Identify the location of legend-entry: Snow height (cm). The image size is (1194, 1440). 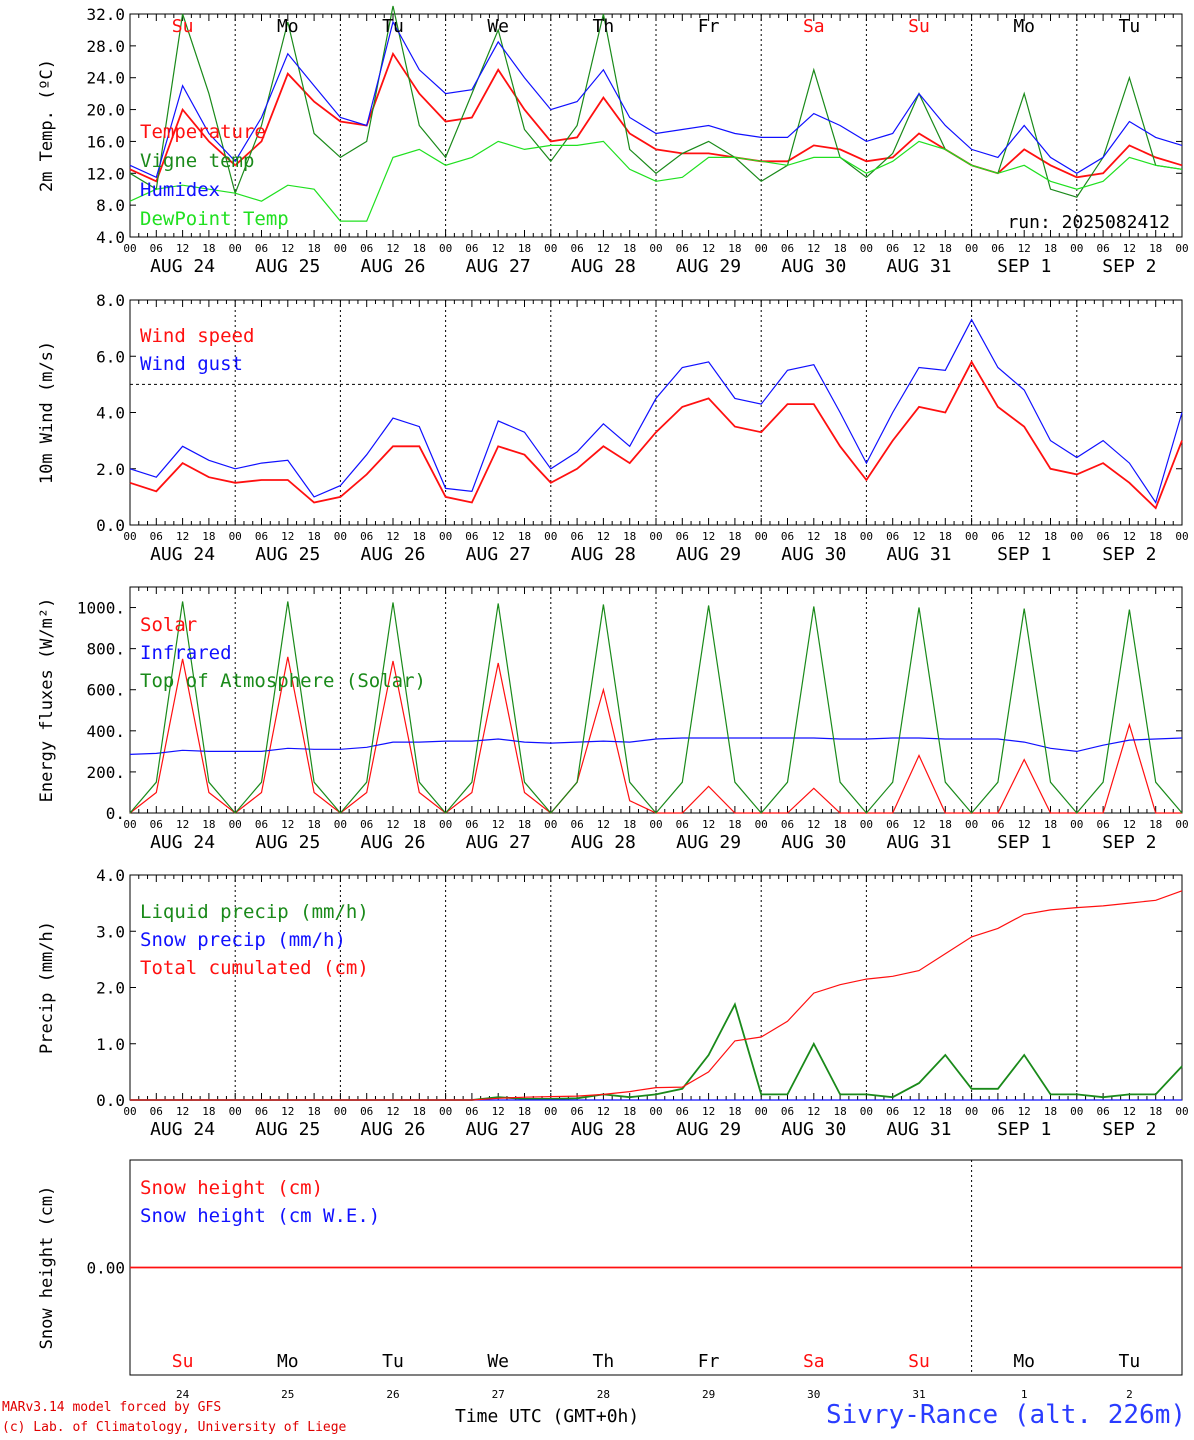
(231, 1188).